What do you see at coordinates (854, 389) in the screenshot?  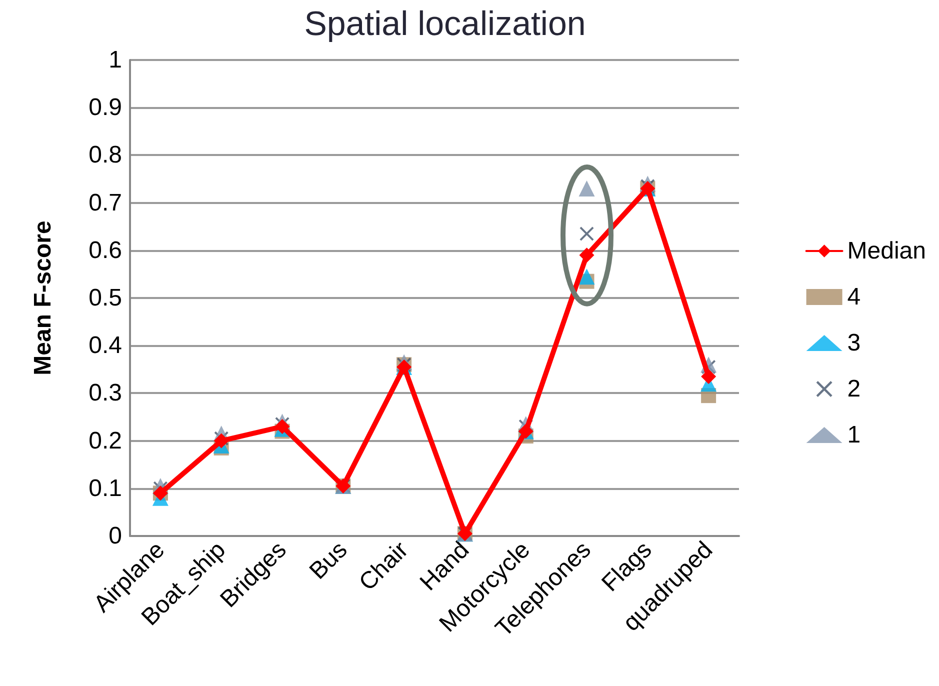 I see `legend-label: 2` at bounding box center [854, 389].